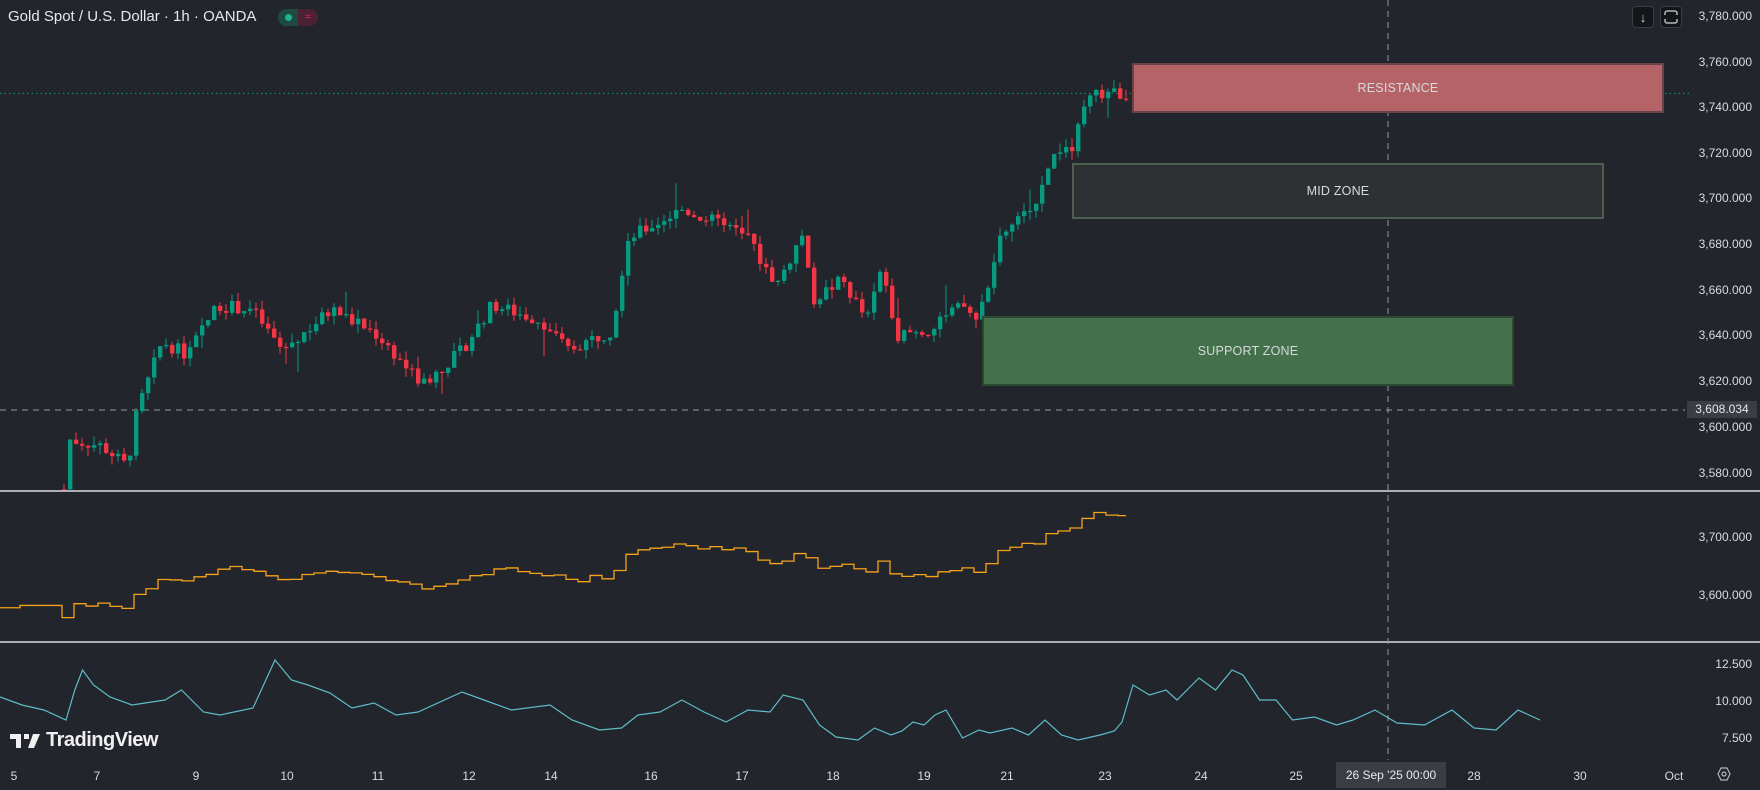 The image size is (1760, 790). I want to click on price-tick-label: 3,580.000, so click(1725, 473).